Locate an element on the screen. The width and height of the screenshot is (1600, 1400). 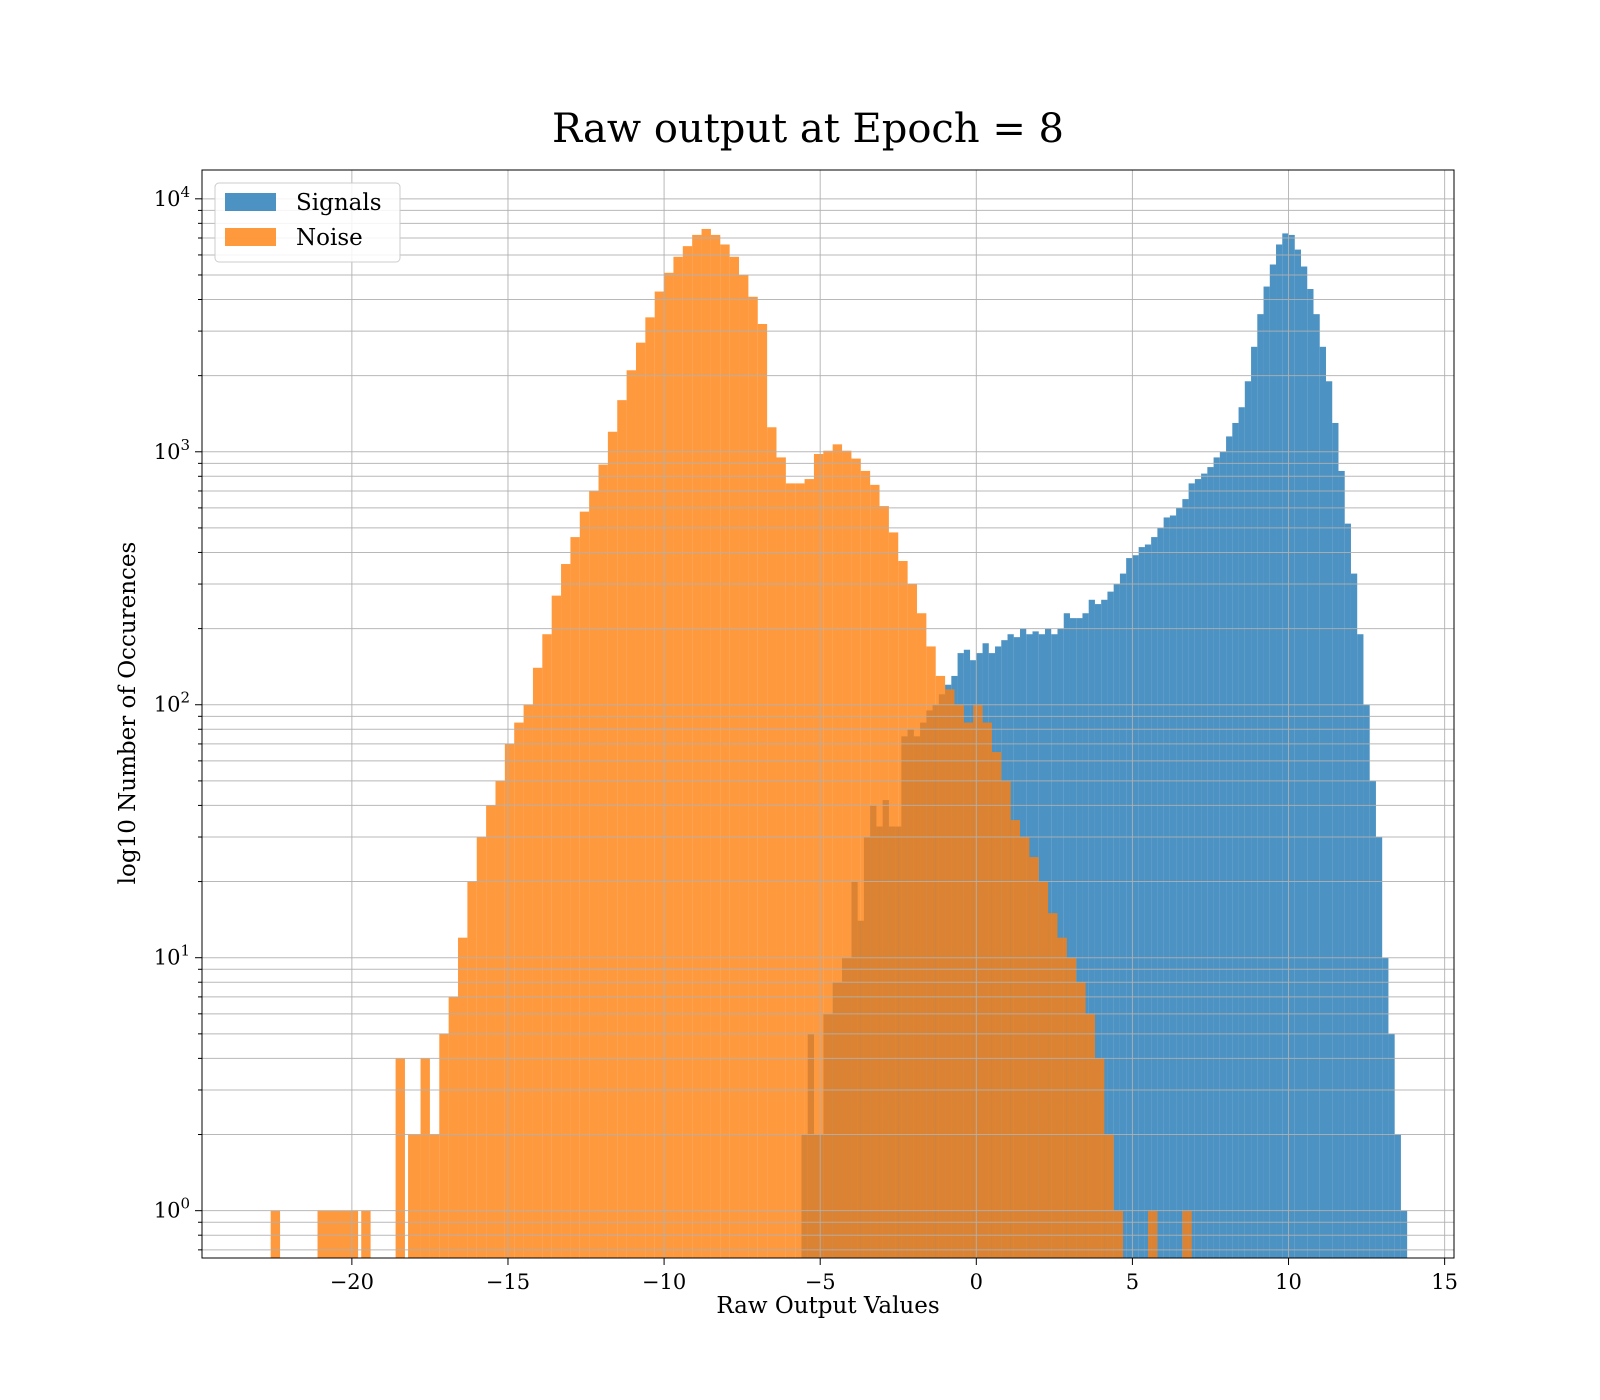
legend: Signals Noise is located at coordinates (307, 222).